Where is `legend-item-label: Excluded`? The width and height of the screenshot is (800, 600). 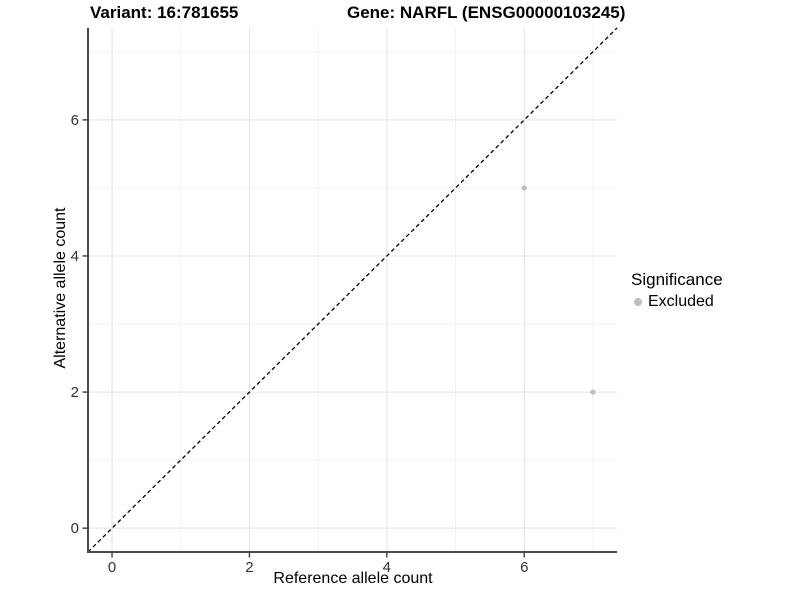
legend-item-label: Excluded is located at coordinates (681, 301).